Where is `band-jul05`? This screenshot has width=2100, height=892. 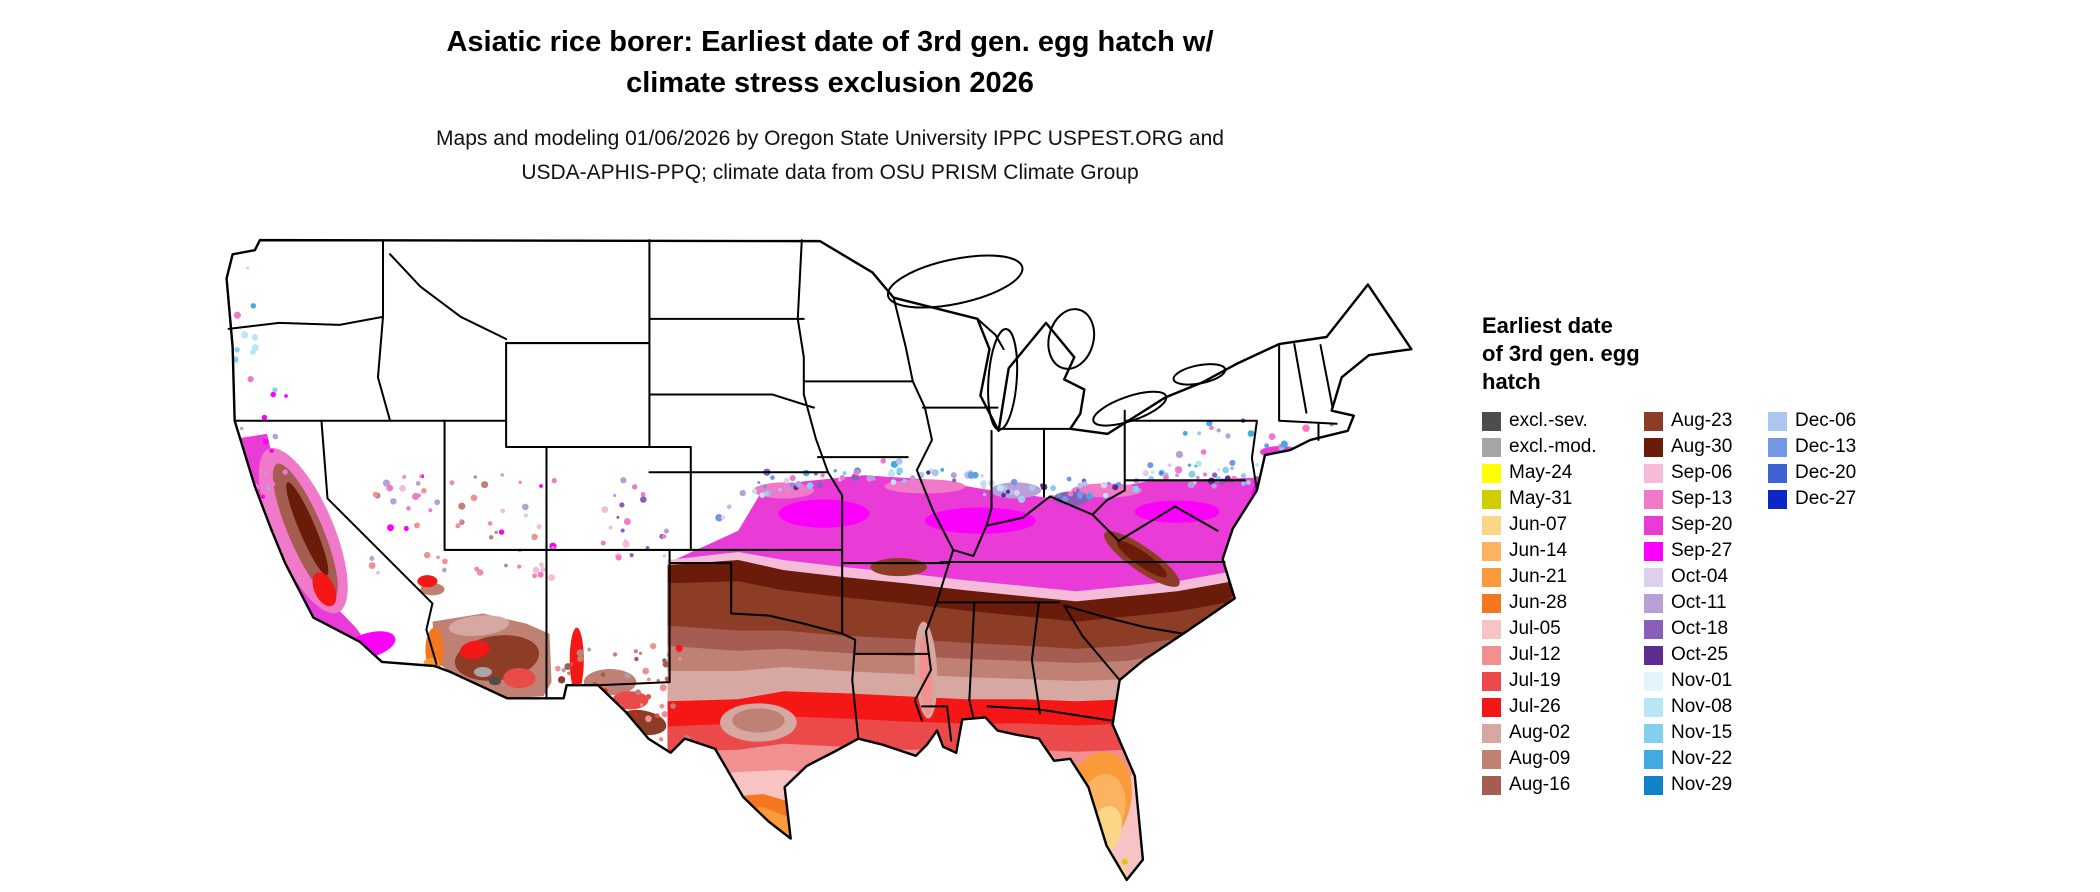
band-jul05 is located at coordinates (983, 815).